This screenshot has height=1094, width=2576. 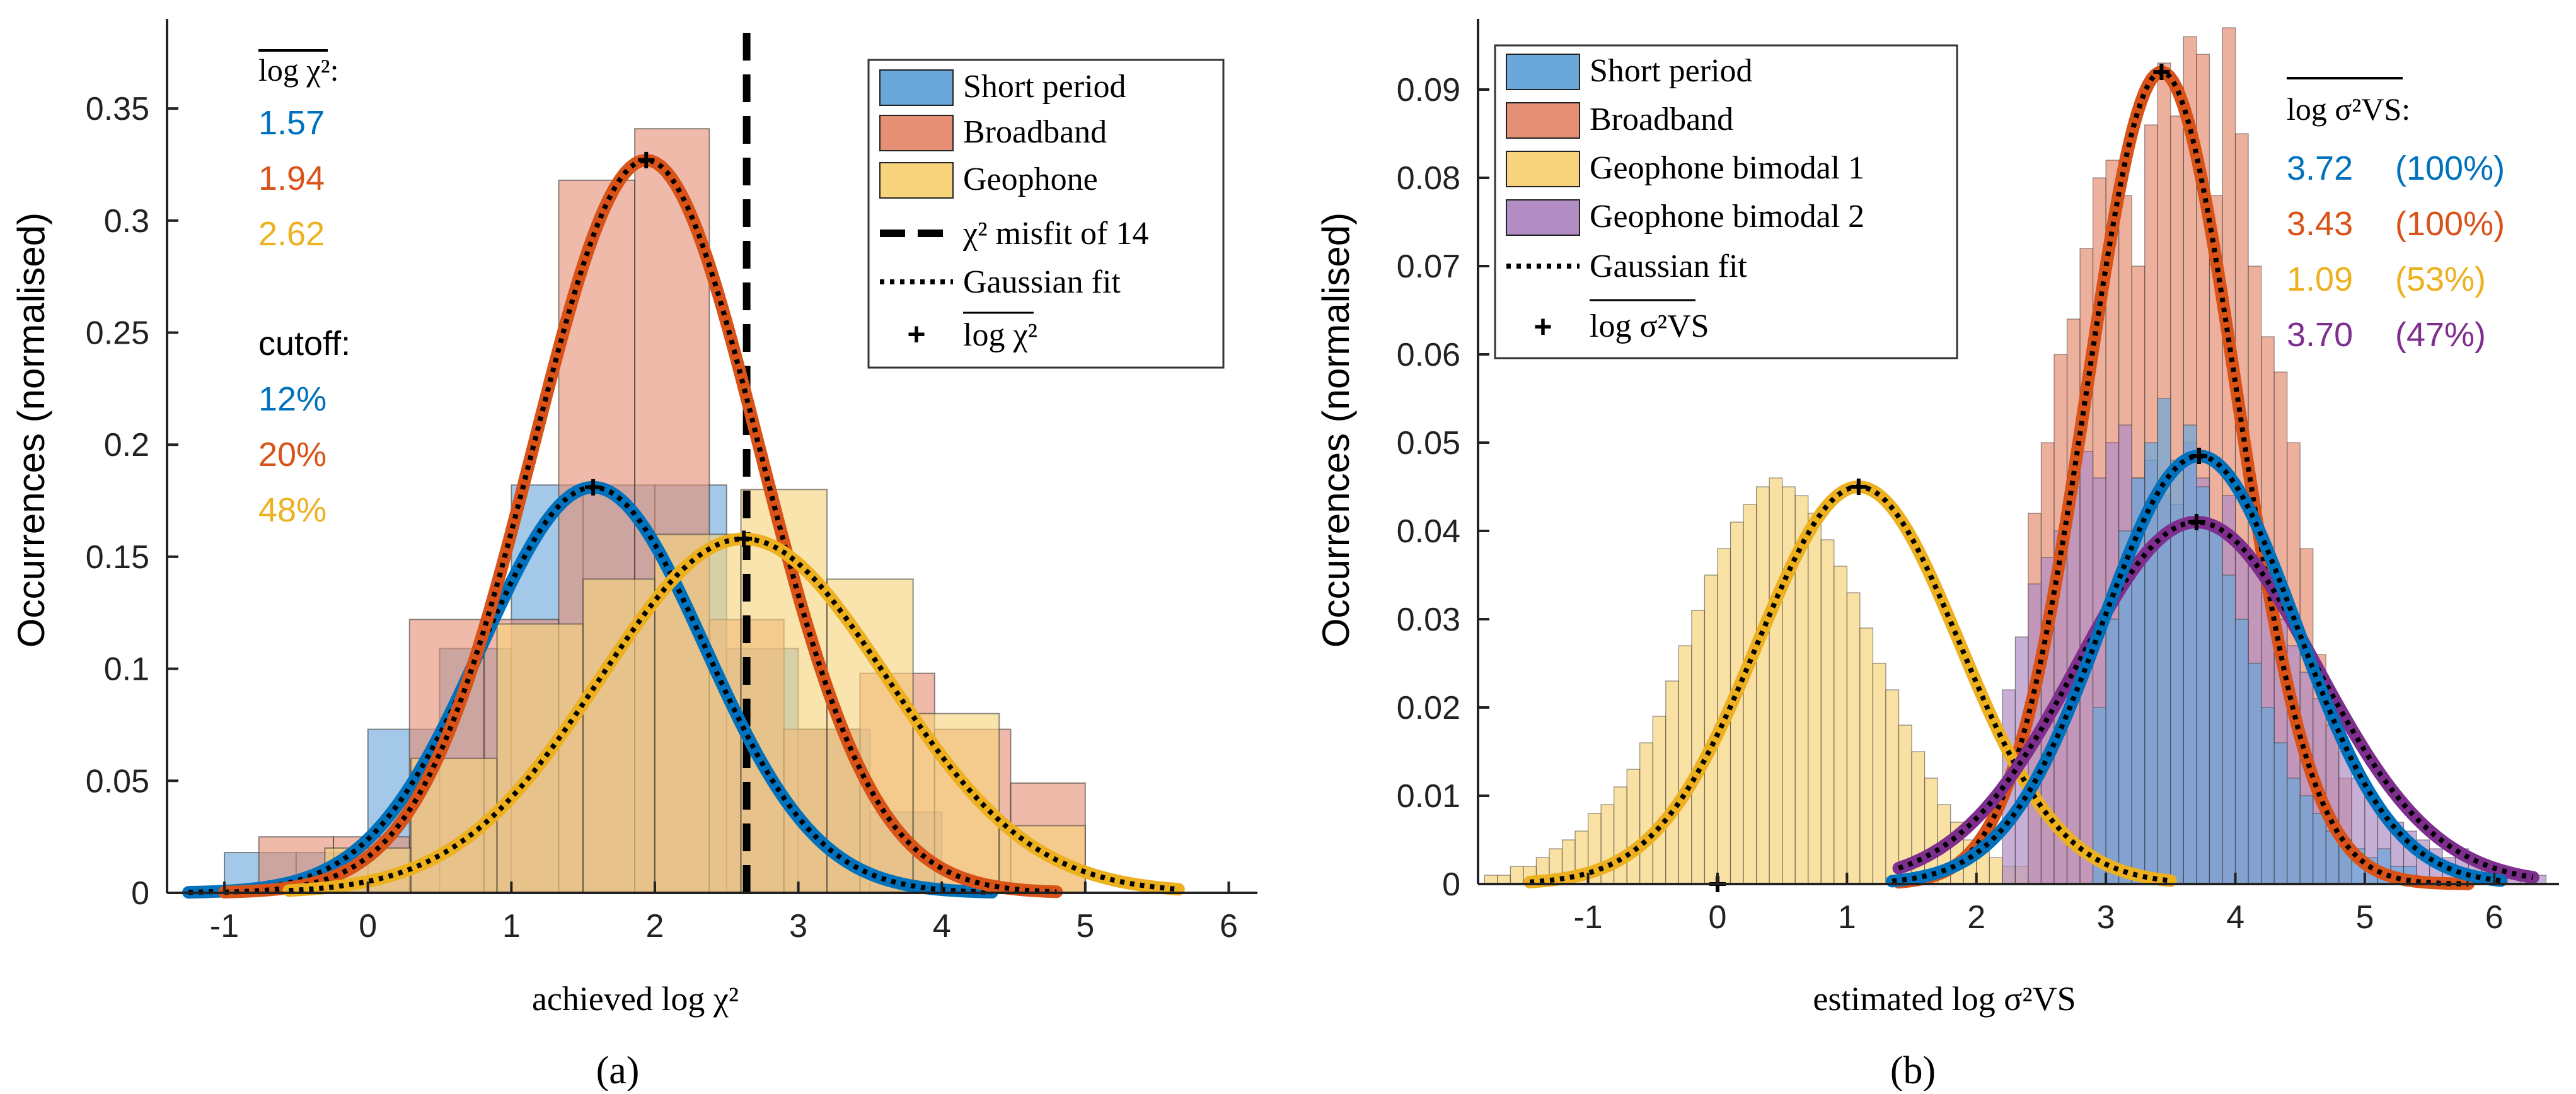 What do you see at coordinates (1429, 620) in the screenshot?
I see `y-tick-label-3: 0.03` at bounding box center [1429, 620].